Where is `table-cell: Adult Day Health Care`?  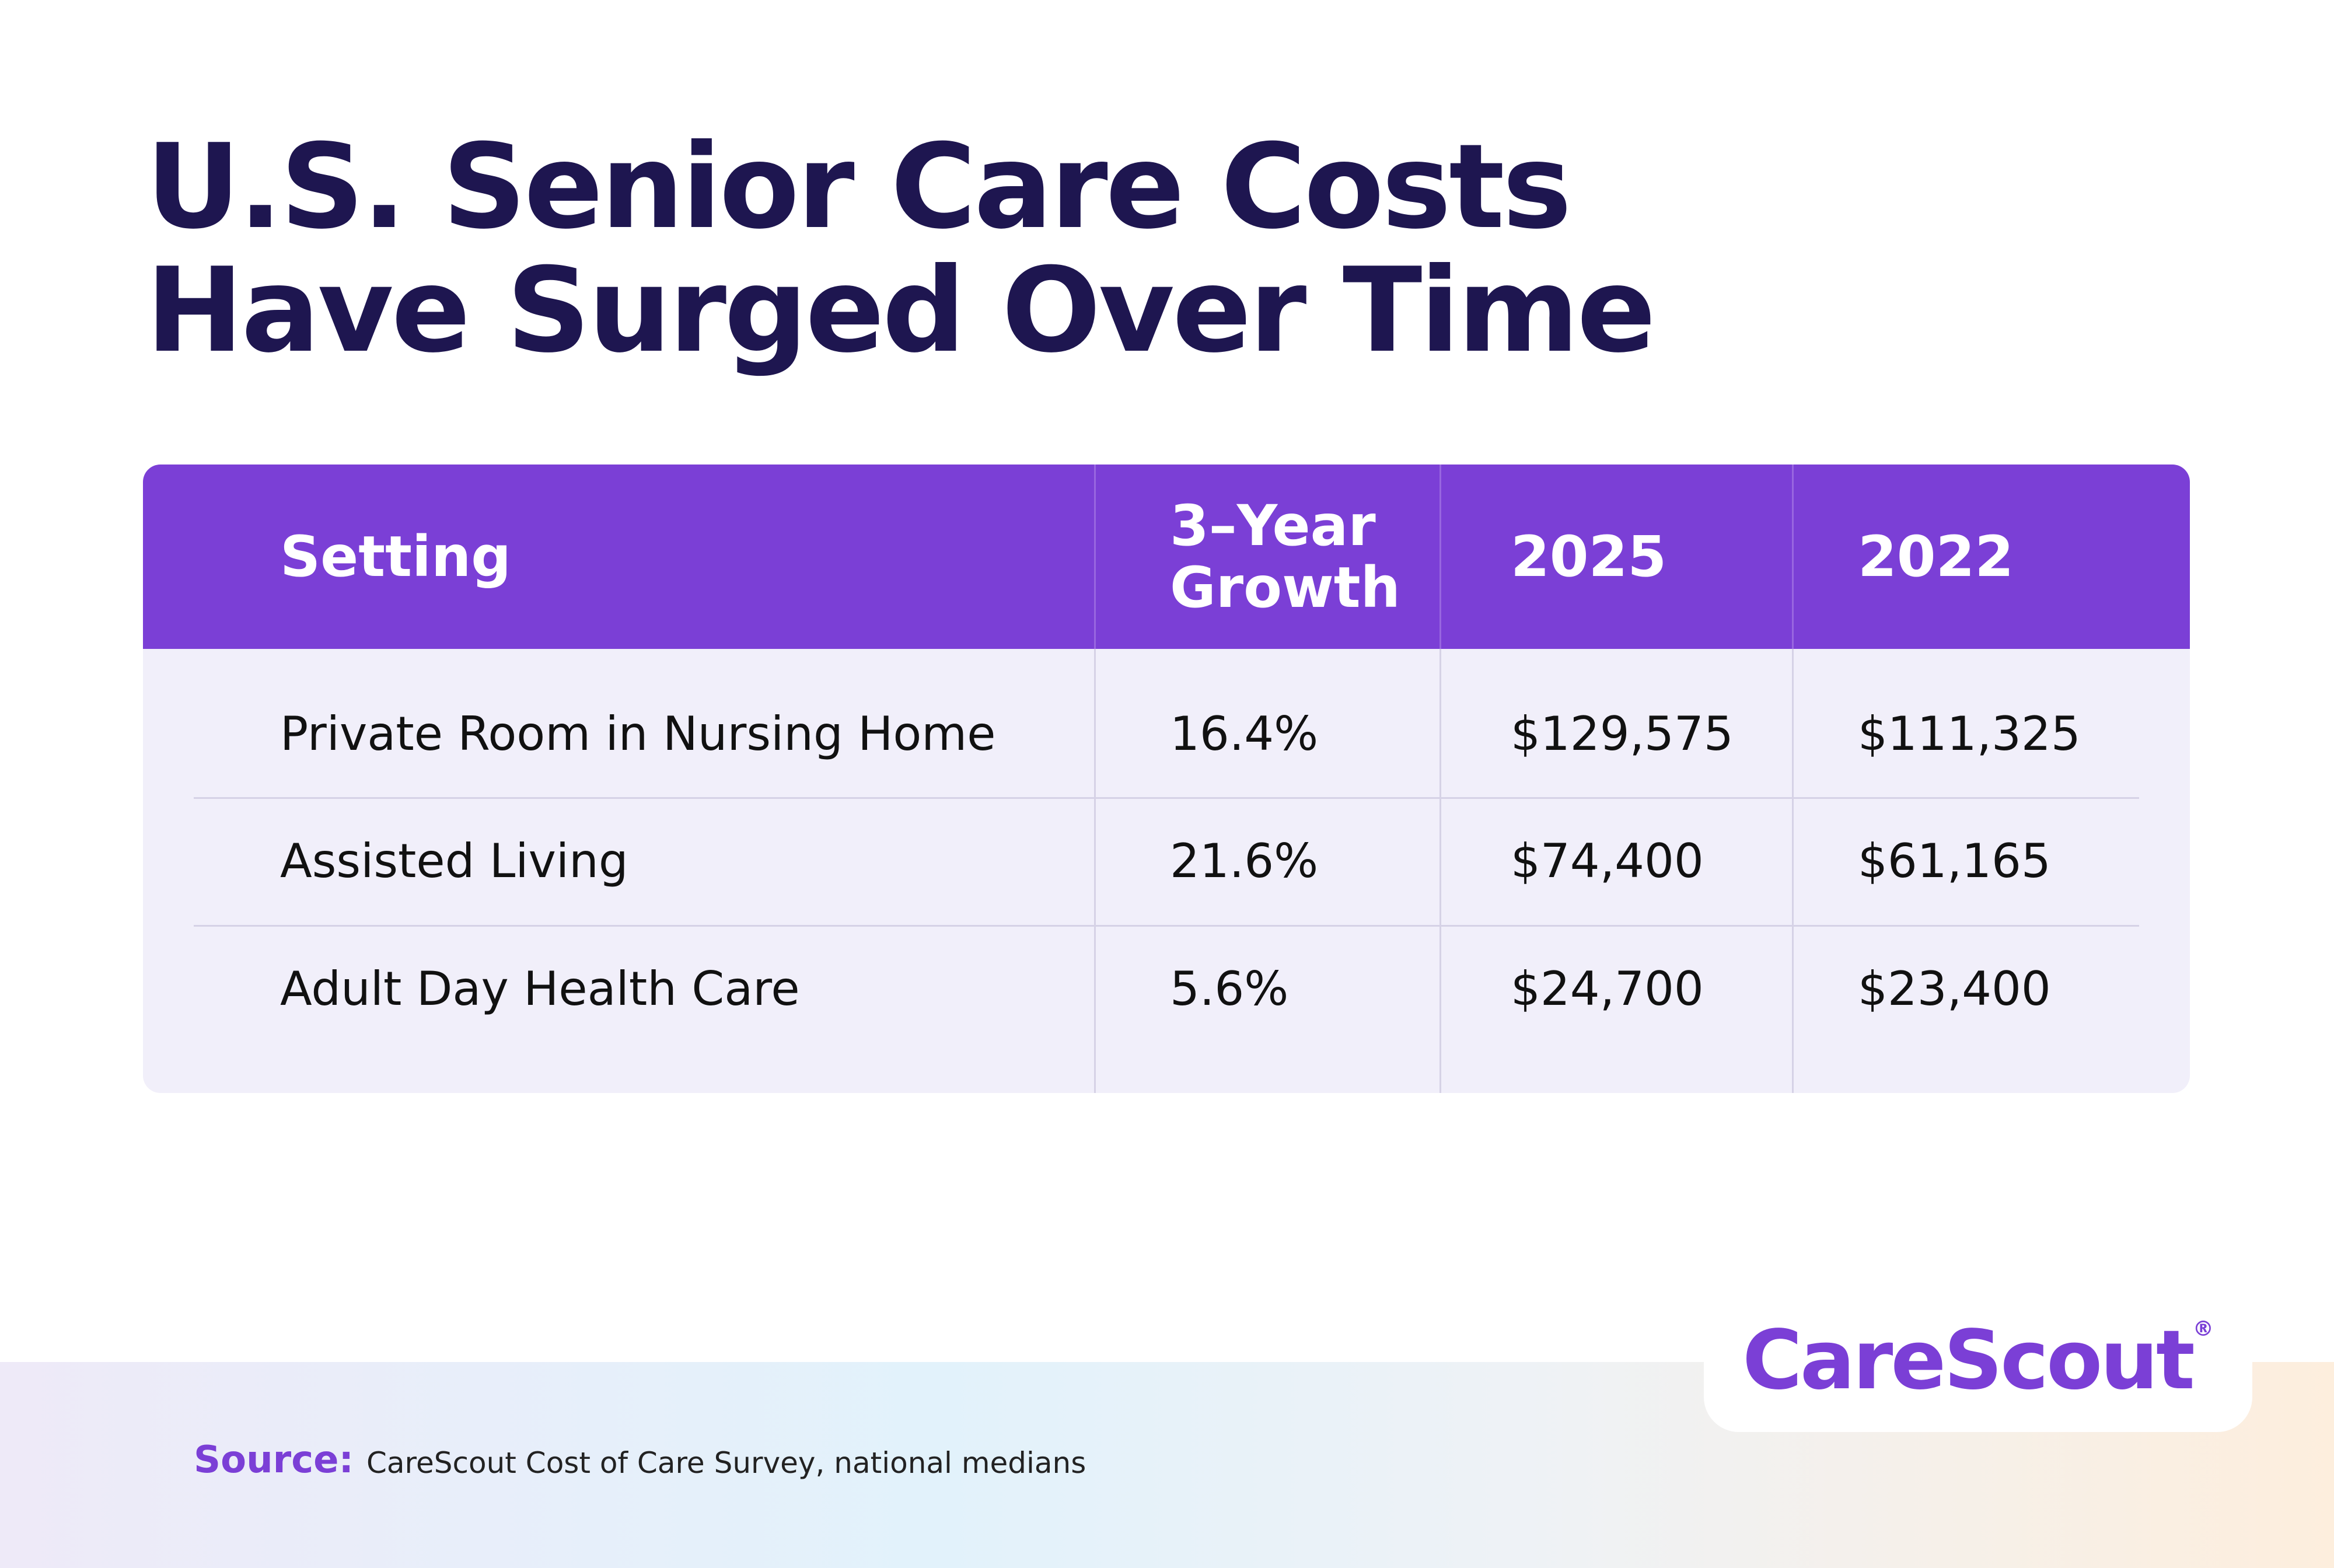
table-cell: Adult Day Health Care is located at coordinates (540, 989).